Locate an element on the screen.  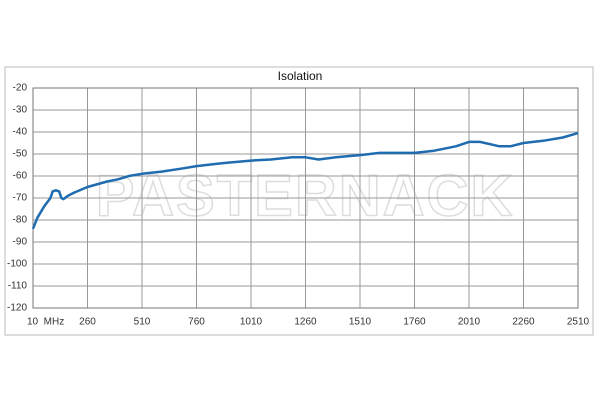
y-tick-label: -120 is located at coordinates (17, 308).